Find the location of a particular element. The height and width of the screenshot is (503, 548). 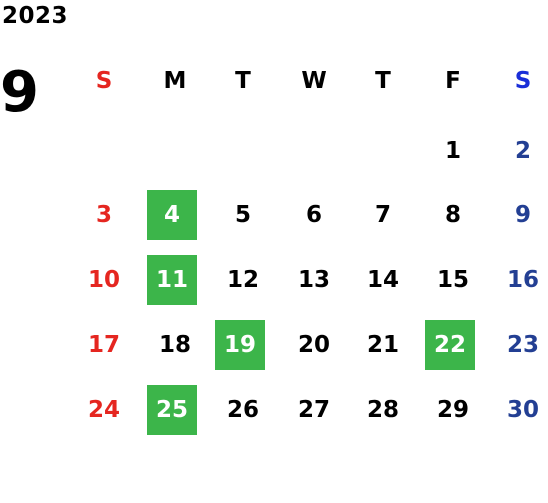

calendar-day: 7 is located at coordinates (382, 215).